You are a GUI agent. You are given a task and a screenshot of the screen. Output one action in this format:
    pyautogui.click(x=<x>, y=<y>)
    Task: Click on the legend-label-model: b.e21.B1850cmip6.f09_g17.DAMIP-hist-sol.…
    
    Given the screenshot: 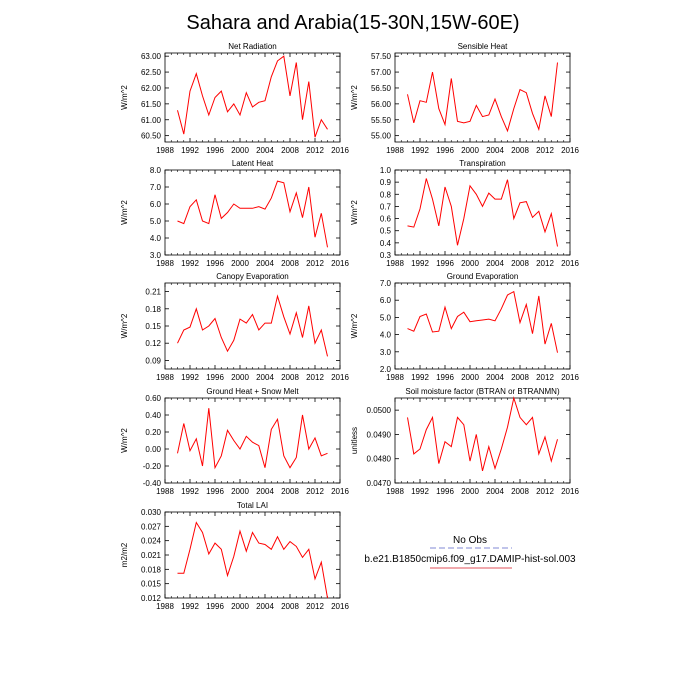 What is the action you would take?
    pyautogui.click(x=470, y=559)
    